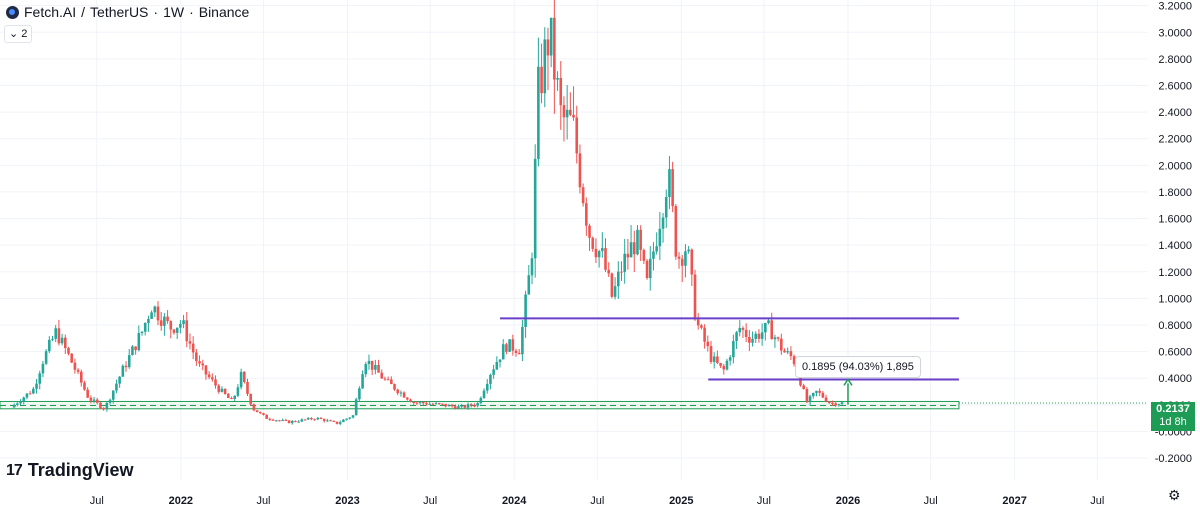 The width and height of the screenshot is (1200, 509). Describe the element at coordinates (70, 470) in the screenshot. I see `tradingview-logo: 17 TradingView` at that location.